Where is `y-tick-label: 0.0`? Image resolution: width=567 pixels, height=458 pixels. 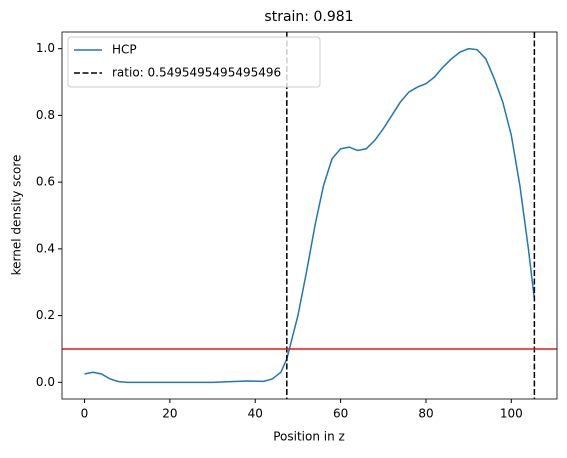 y-tick-label: 0.0 is located at coordinates (45, 382).